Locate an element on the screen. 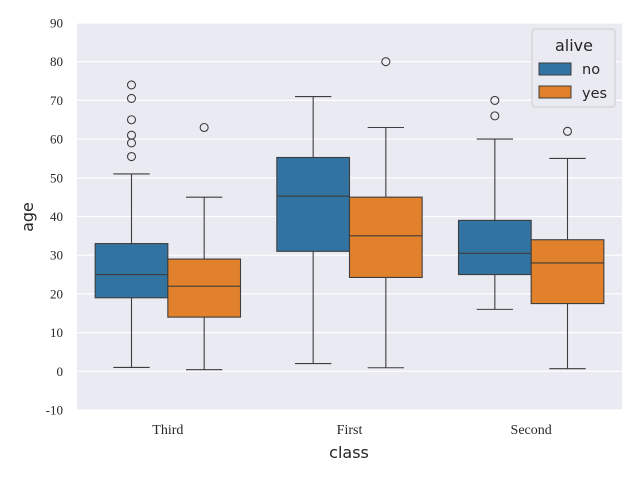 Image resolution: width=640 pixels, height=480 pixels. x-tick-label: First is located at coordinates (350, 430).